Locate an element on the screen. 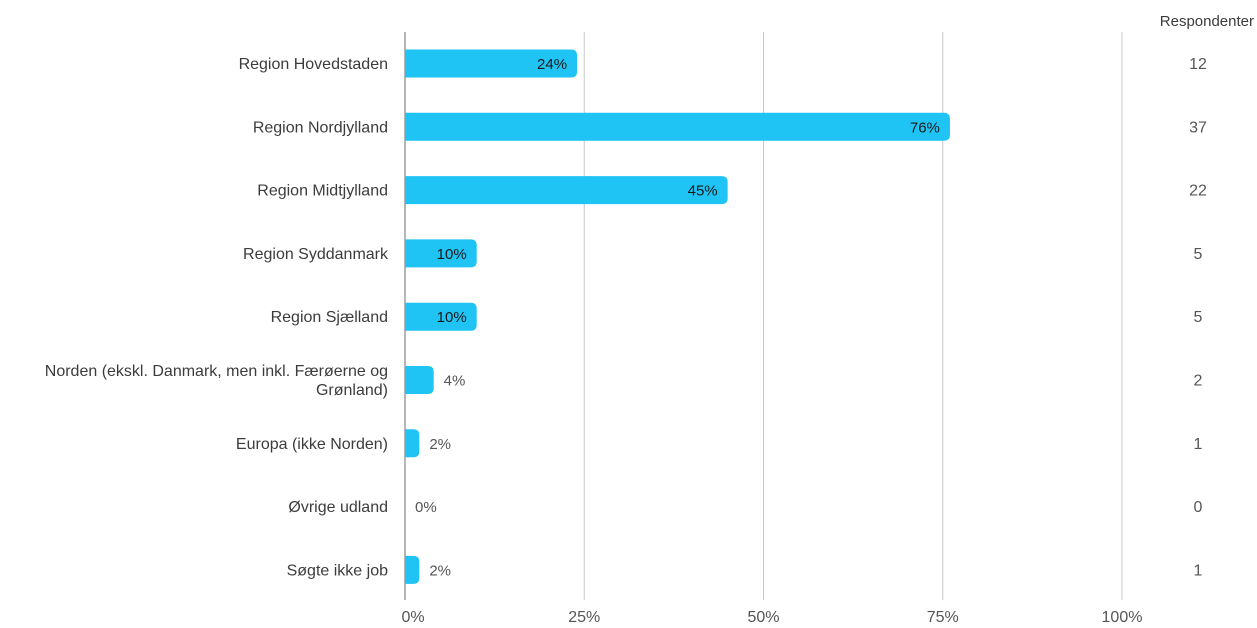 This screenshot has height=628, width=1257. respondent-count: 2 is located at coordinates (1198, 381).